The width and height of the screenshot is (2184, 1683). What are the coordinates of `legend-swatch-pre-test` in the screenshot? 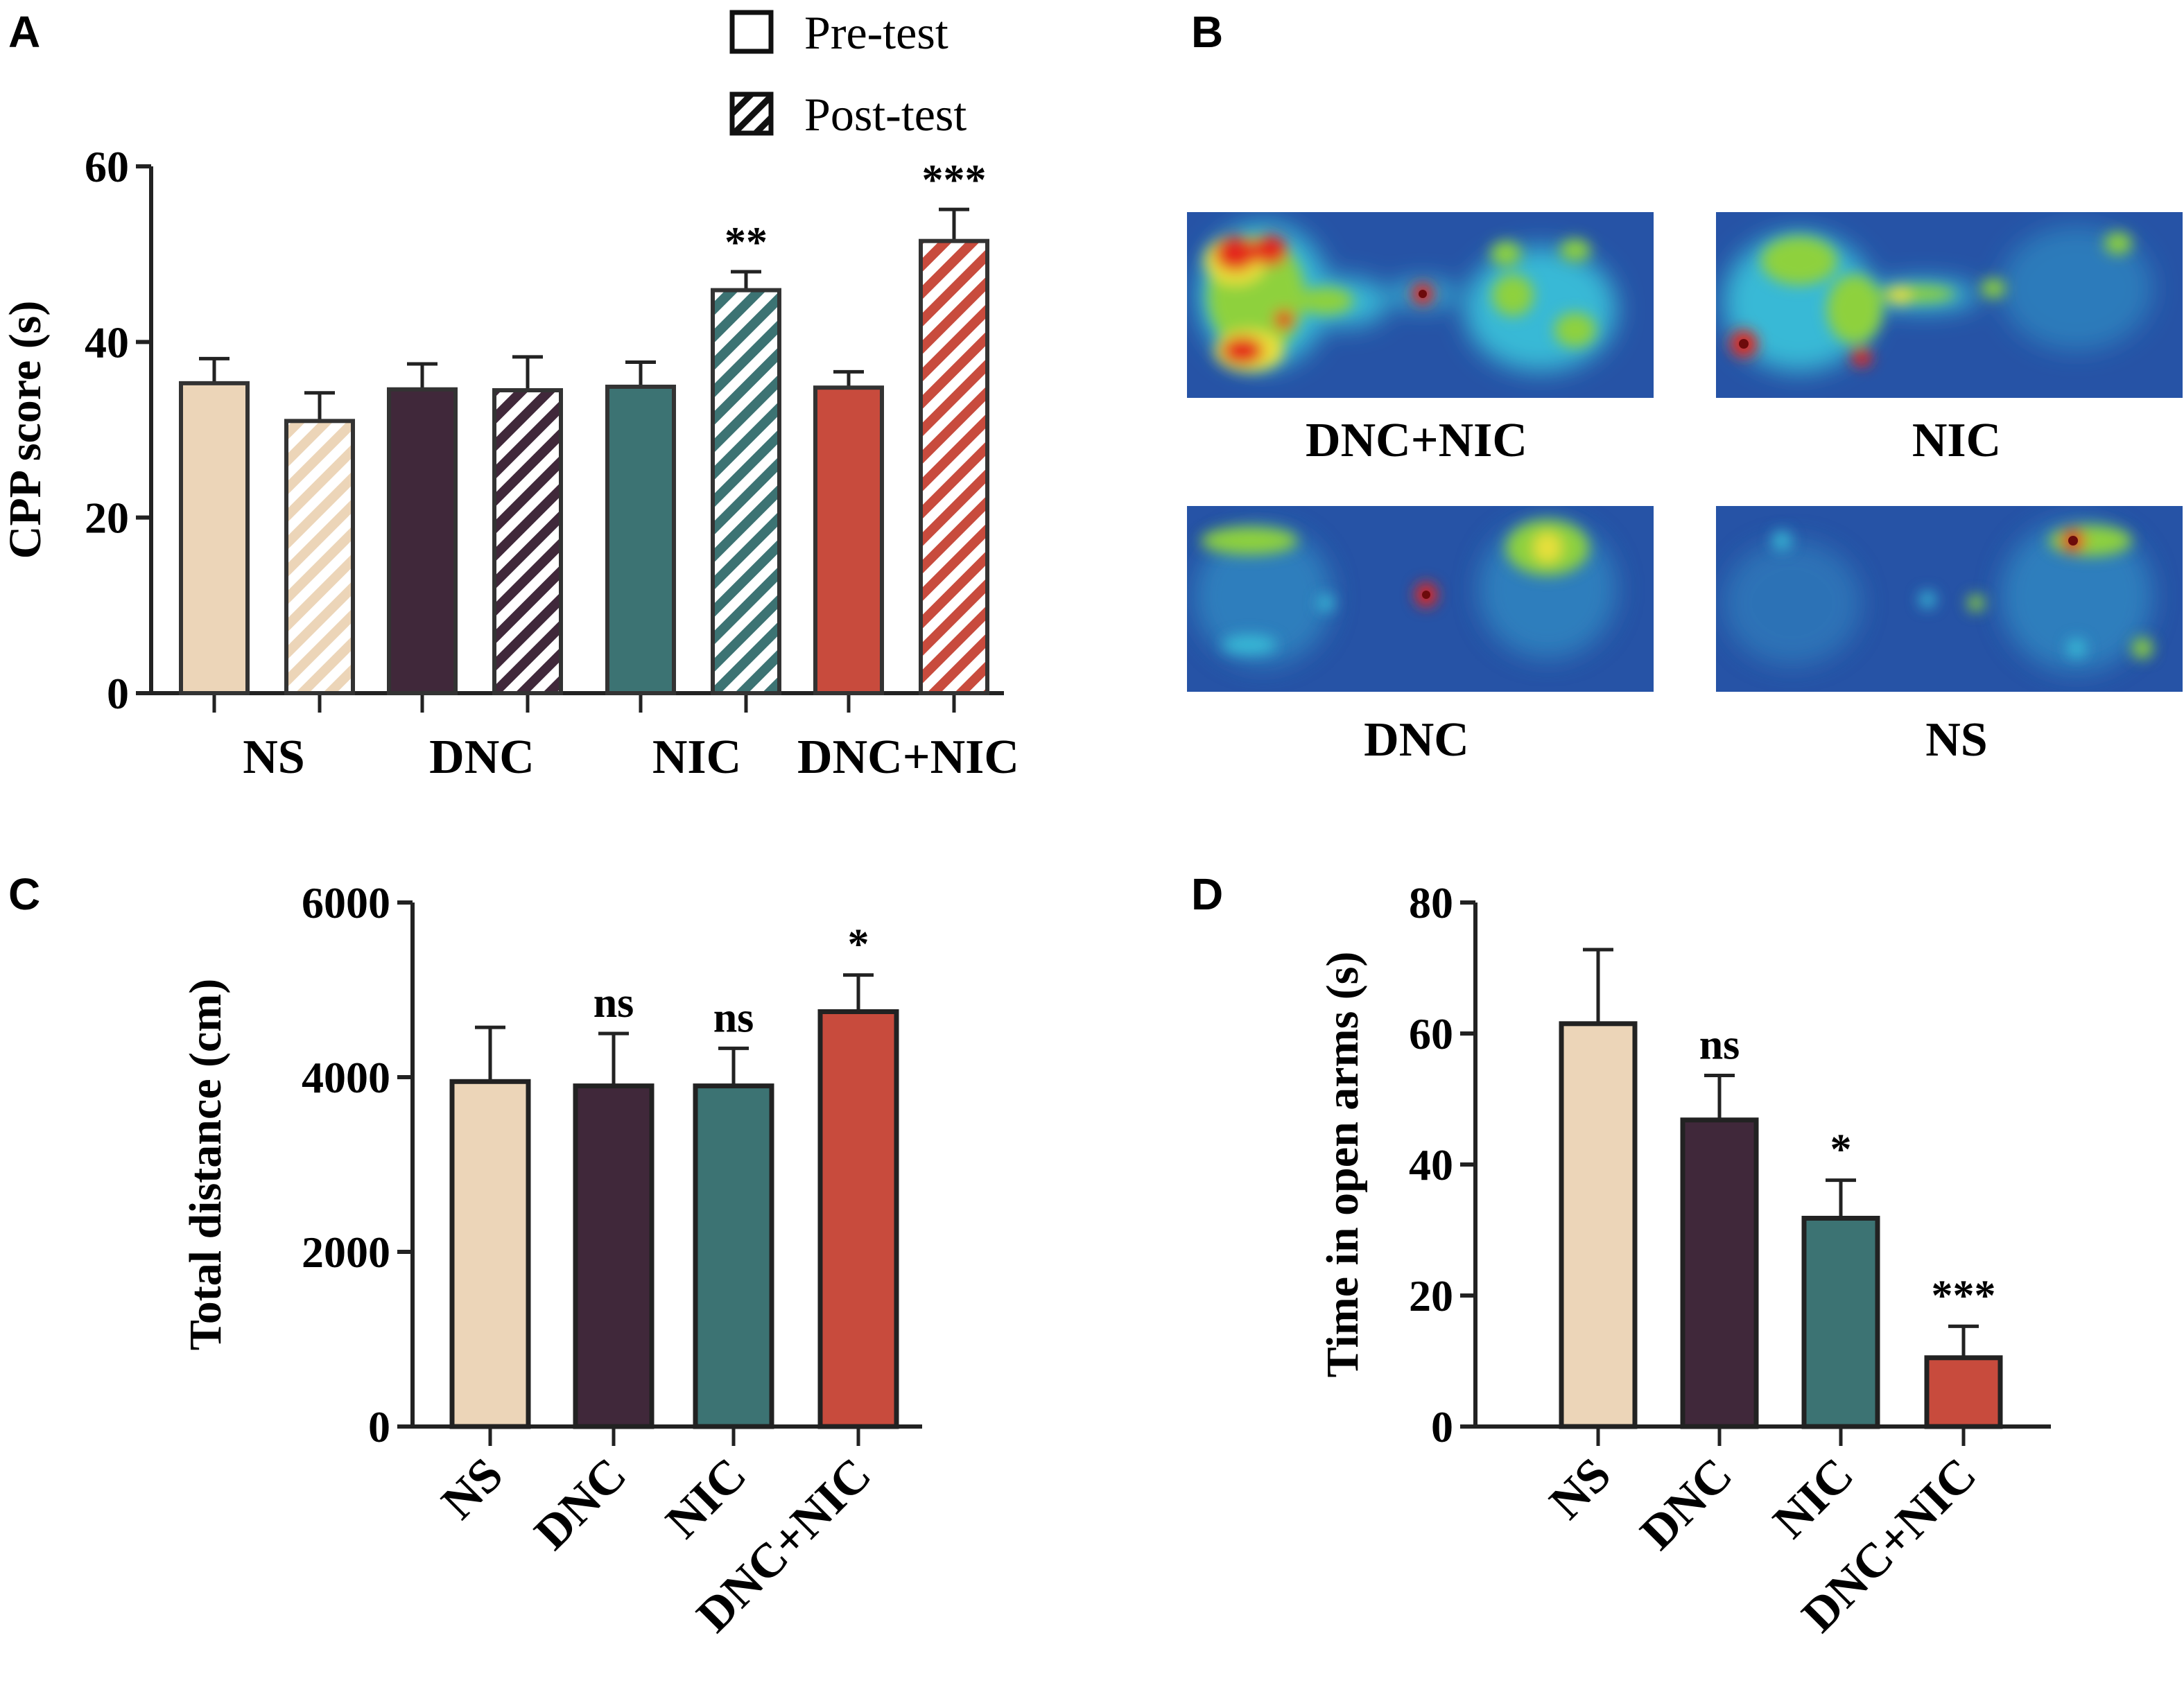 It's located at (751, 32).